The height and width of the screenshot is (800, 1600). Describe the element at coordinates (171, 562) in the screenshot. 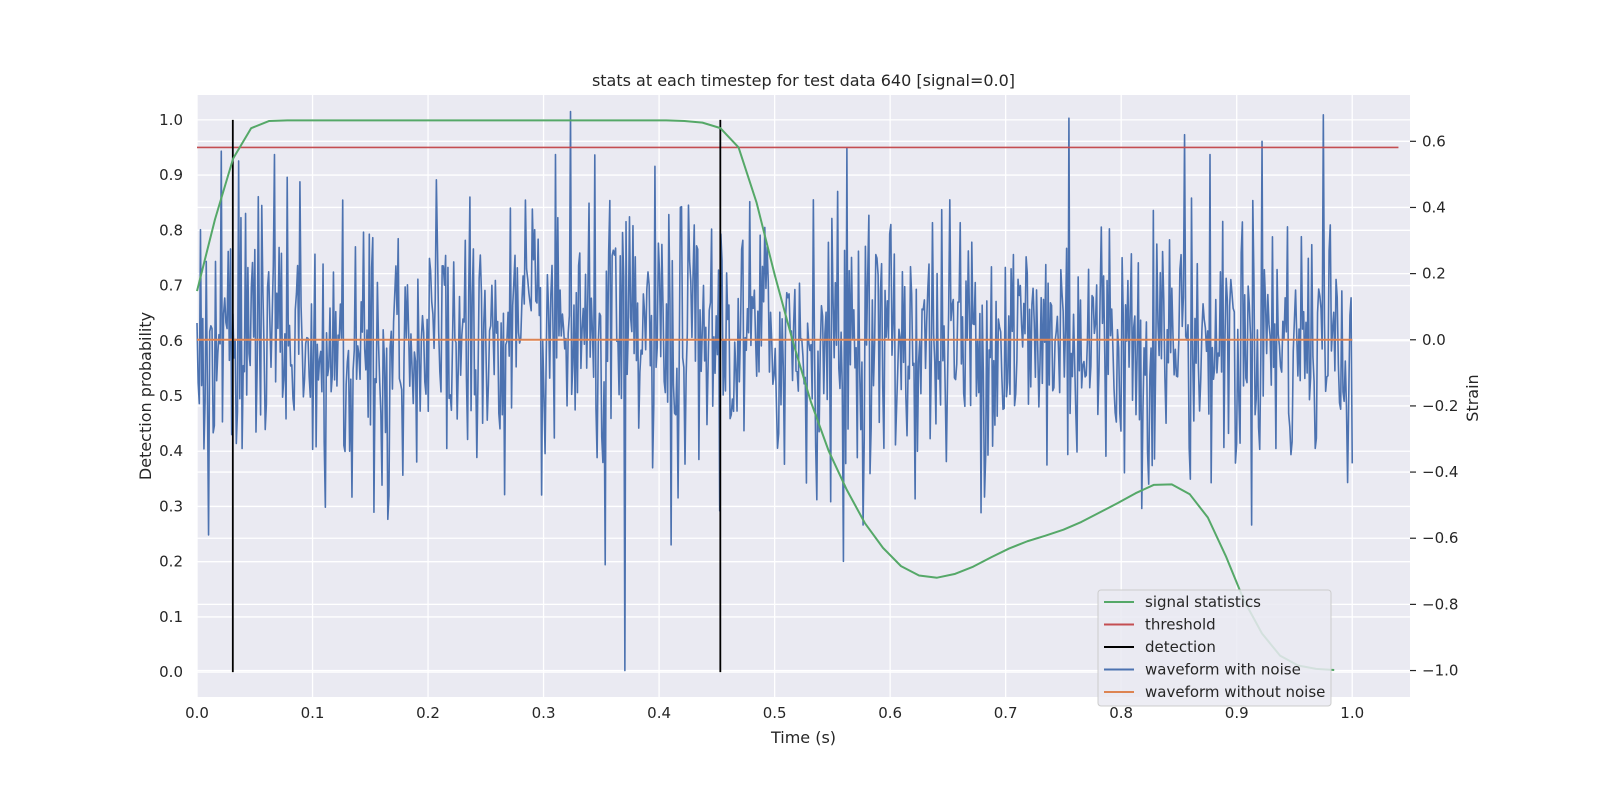

I see `y-tick-label: 0.2` at that location.